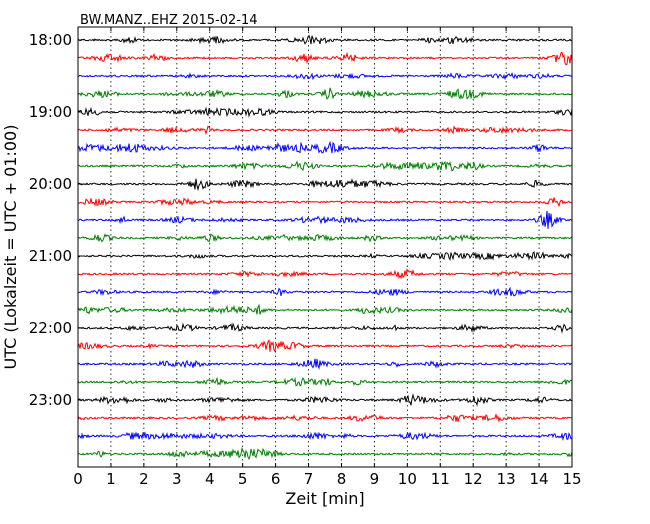 This screenshot has width=650, height=524. Describe the element at coordinates (50, 184) in the screenshot. I see `y-tick-label: 20:00` at that location.